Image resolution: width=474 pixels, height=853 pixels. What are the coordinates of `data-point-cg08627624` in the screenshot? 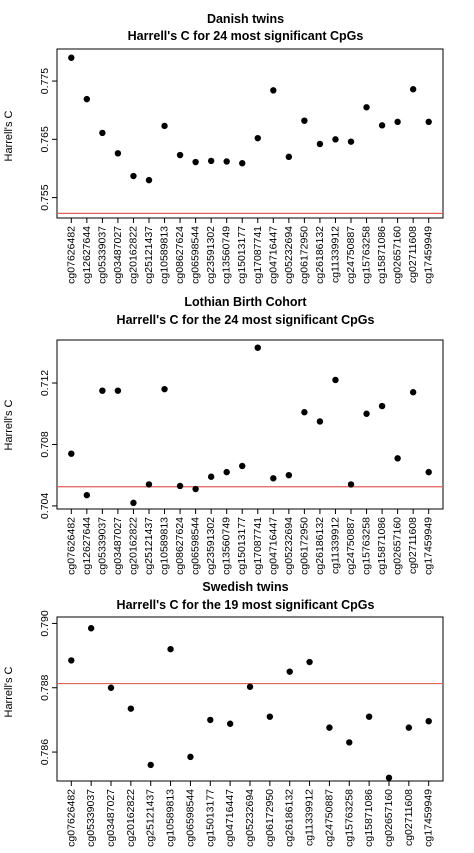 It's located at (180, 155).